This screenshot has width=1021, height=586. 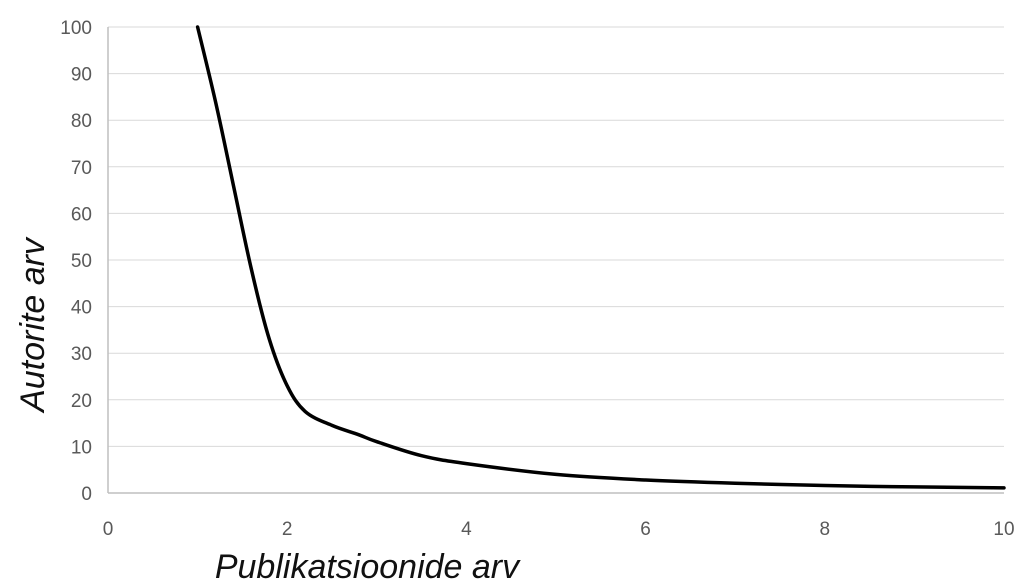 I want to click on y-axis-ticks: 0 10 20 30 40 50 60 70 80 90 100, so click(x=76, y=261).